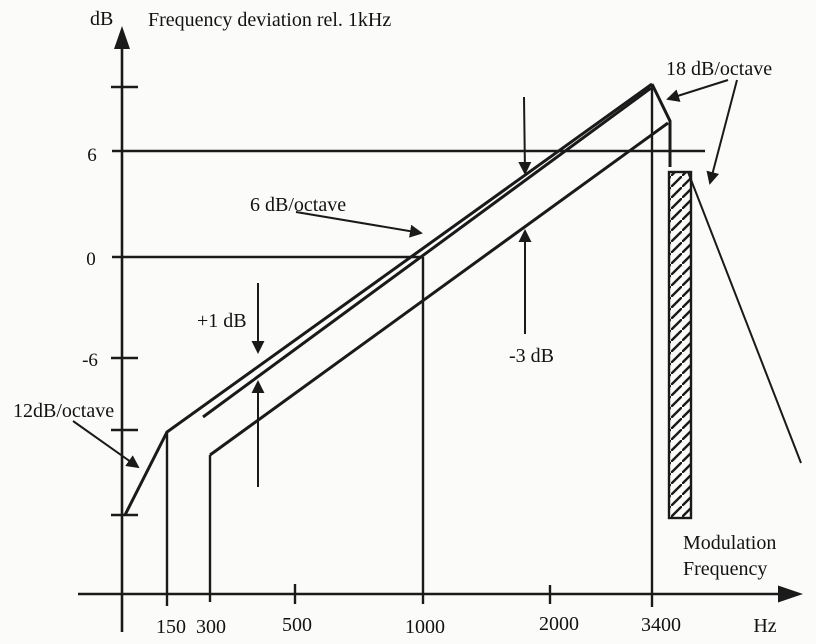 The image size is (816, 644). What do you see at coordinates (63, 411) in the screenshot?
I see `annotation-12db-octave: 12dB/octave` at bounding box center [63, 411].